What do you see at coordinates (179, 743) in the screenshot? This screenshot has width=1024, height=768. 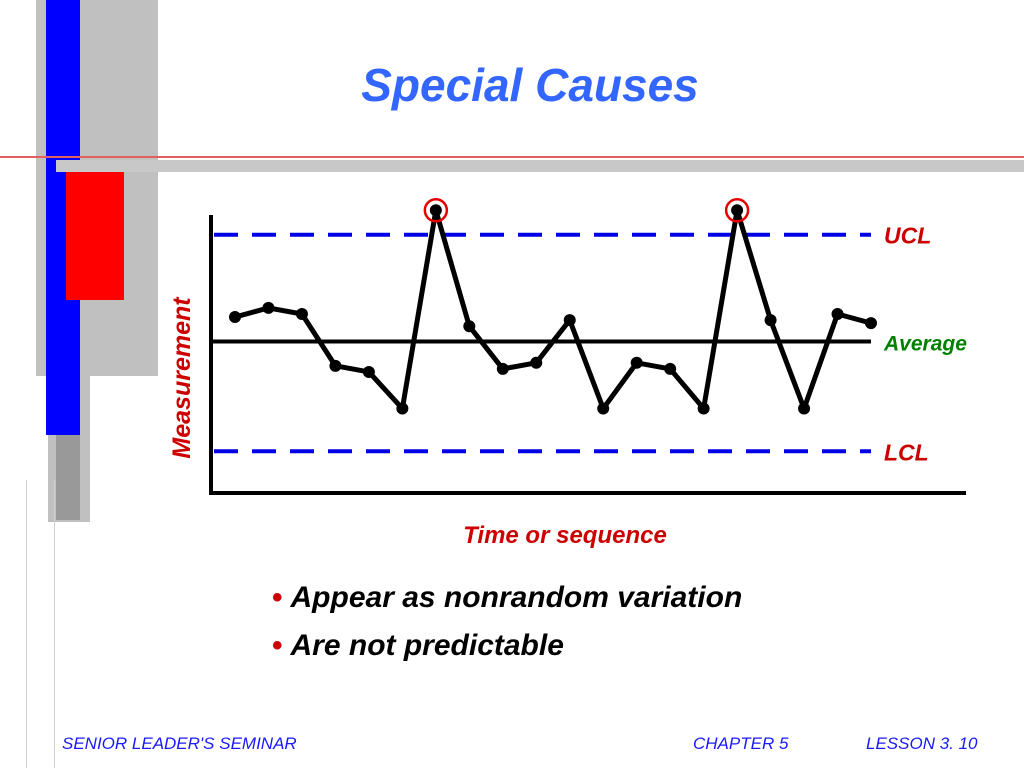 I see `footer-seminar: SENIOR LEADER'S SEMINAR` at bounding box center [179, 743].